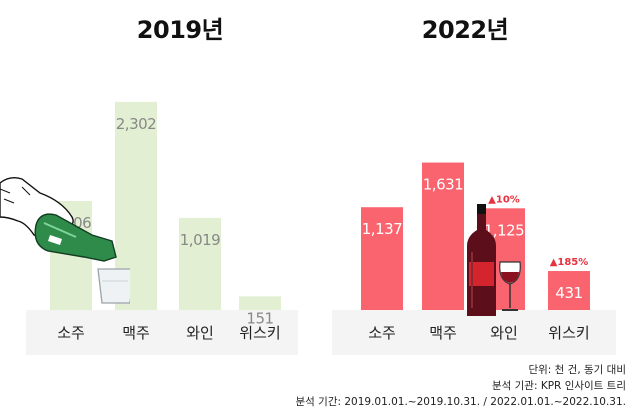 This screenshot has height=418, width=640. Describe the element at coordinates (443, 185) in the screenshot. I see `value-label: 1,631` at that location.